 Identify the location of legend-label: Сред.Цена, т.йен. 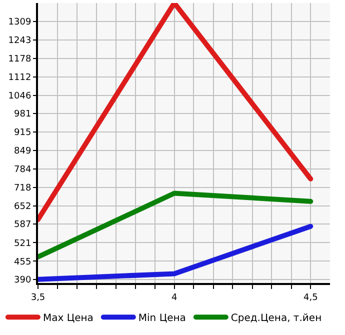
(276, 318).